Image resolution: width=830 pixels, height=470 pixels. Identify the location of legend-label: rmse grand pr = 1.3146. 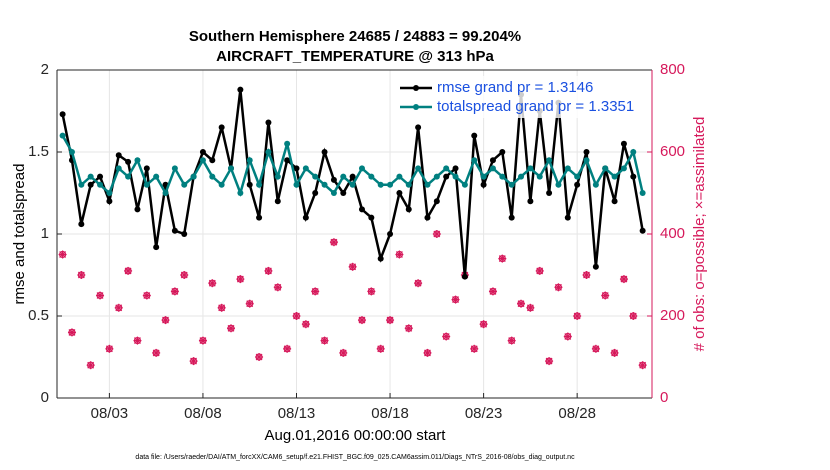
(515, 87).